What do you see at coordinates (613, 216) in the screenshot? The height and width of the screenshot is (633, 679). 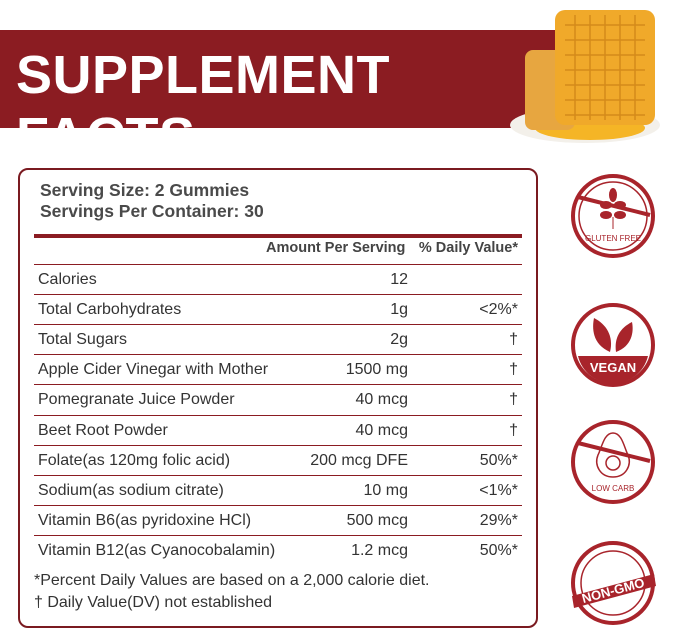 I see `gluten-free-icon: GLUTEN FREE` at bounding box center [613, 216].